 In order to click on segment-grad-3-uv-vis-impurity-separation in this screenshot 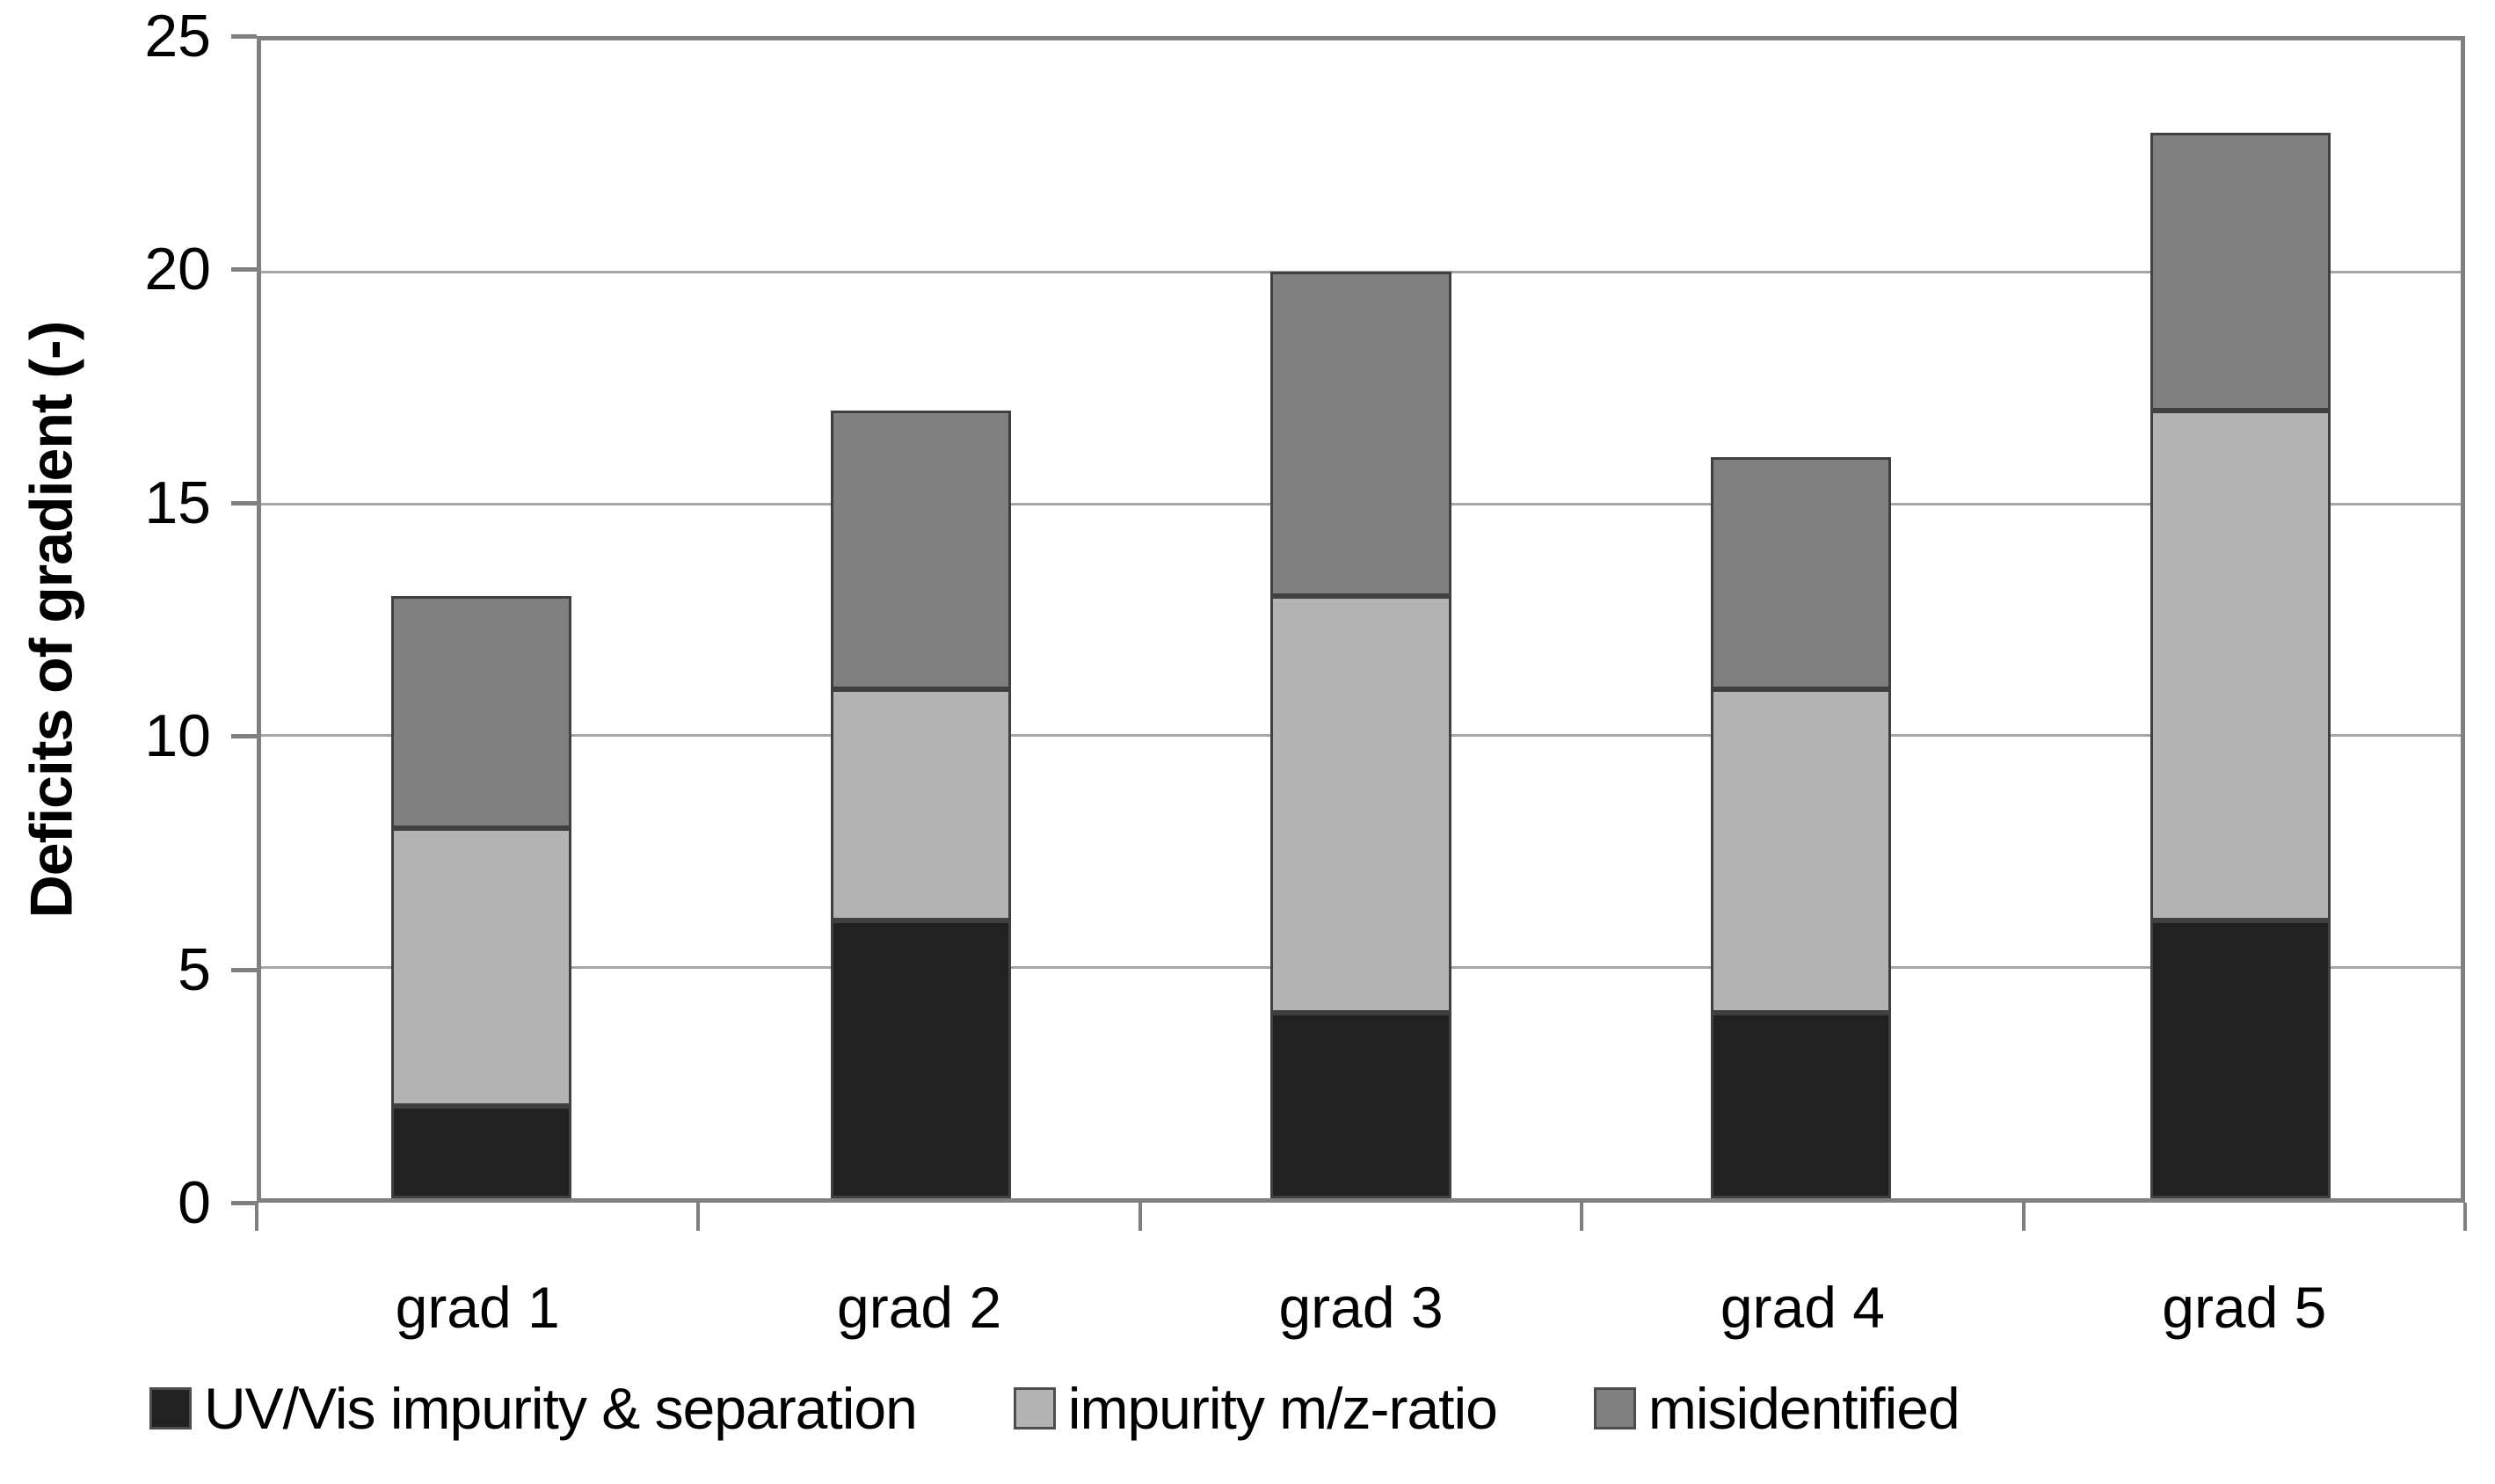, I will do `click(1360, 1106)`.